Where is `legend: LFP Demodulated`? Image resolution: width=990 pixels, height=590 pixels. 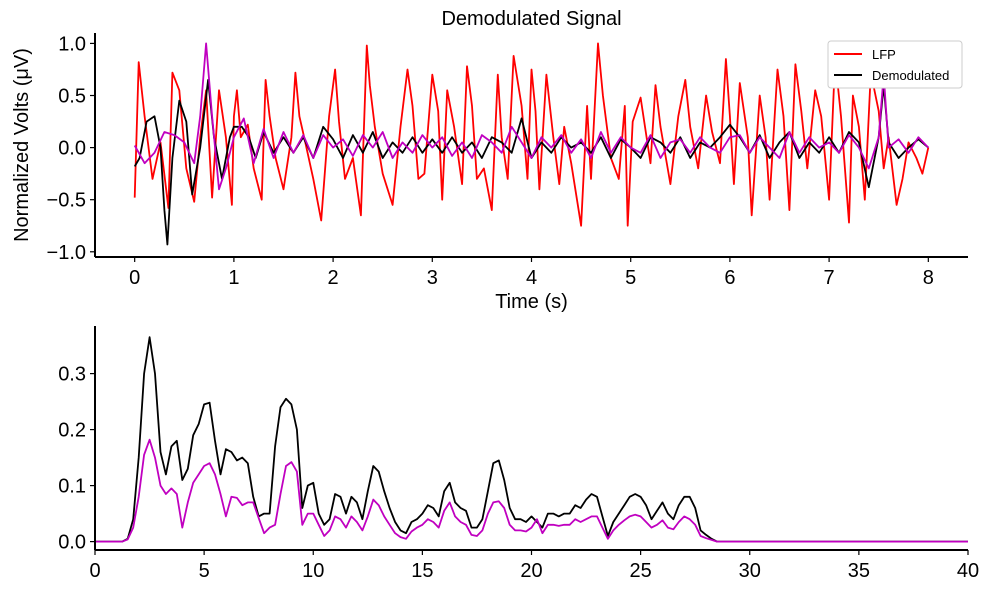
legend: LFP Demodulated is located at coordinates (895, 64).